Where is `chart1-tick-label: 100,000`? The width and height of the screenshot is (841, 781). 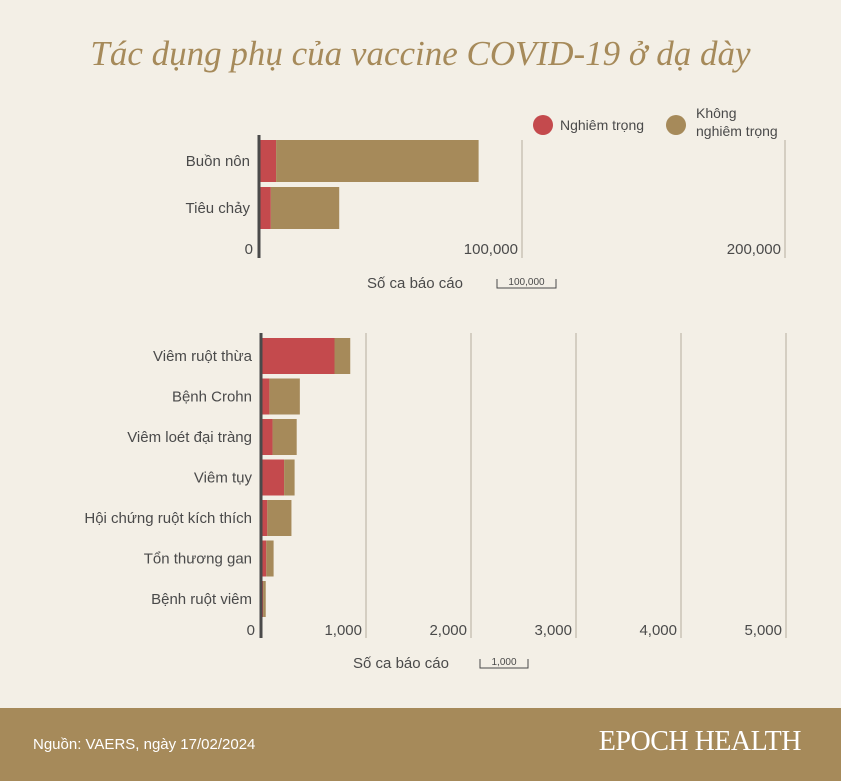
chart1-tick-label: 100,000 is located at coordinates (491, 249).